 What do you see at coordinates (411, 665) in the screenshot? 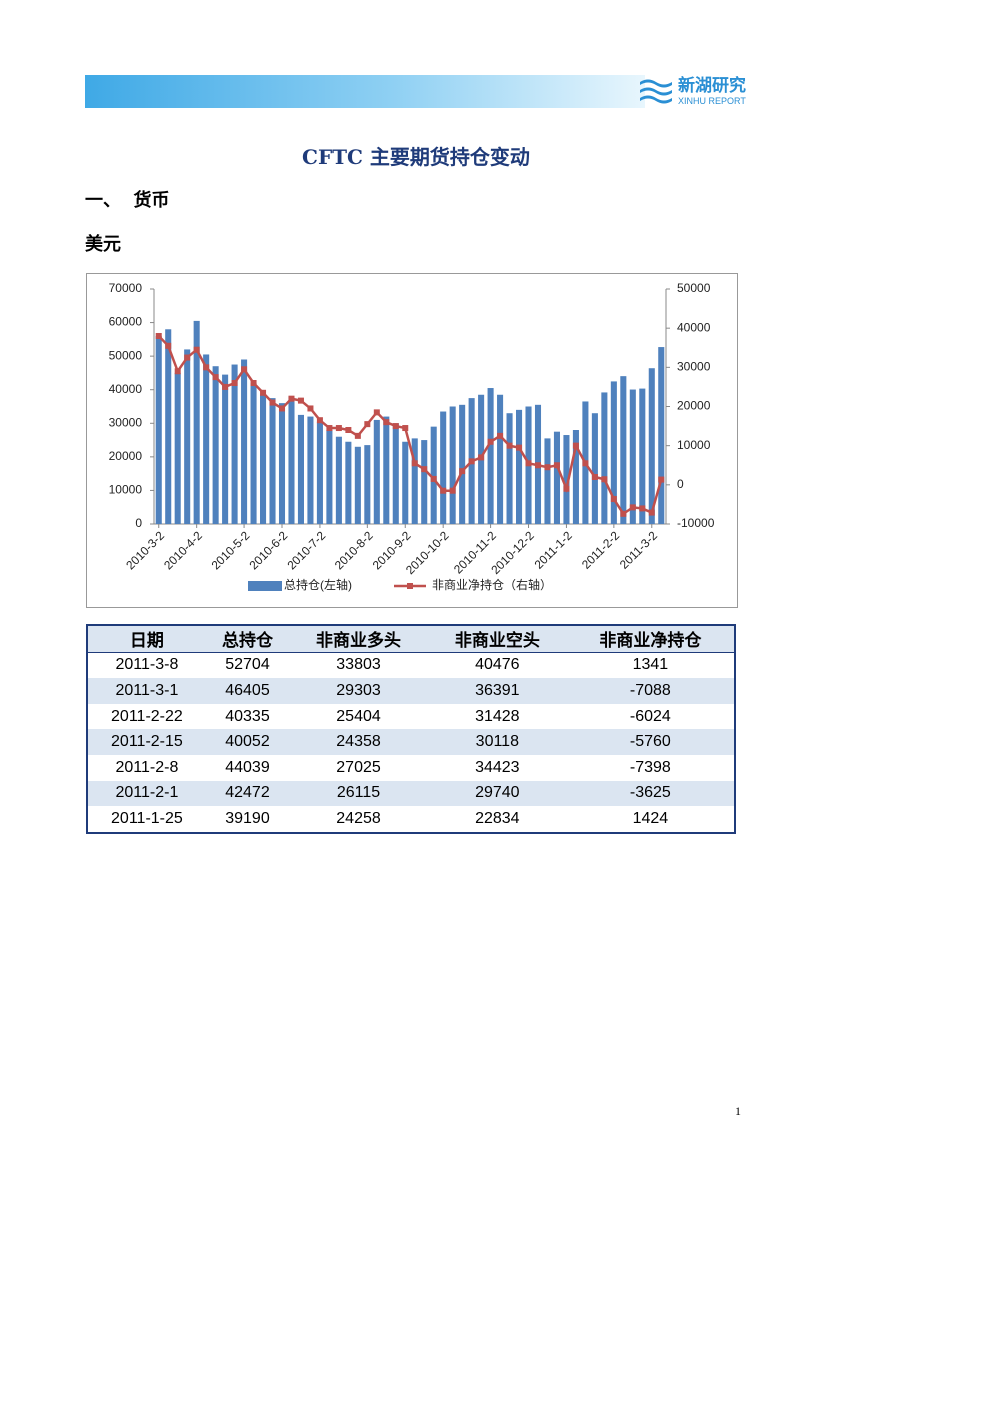
I see `table-row: 2011-3-8 52704 33803 40476 1341` at bounding box center [411, 665].